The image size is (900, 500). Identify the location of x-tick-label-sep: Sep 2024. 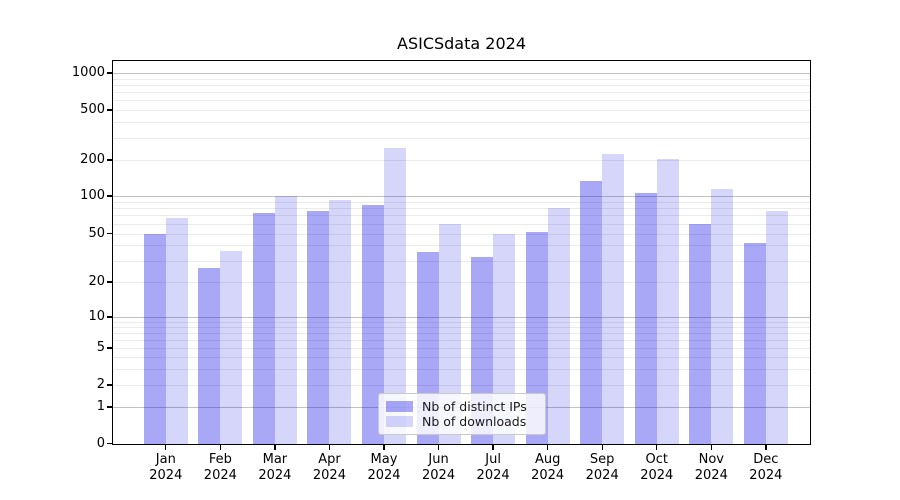
(602, 467).